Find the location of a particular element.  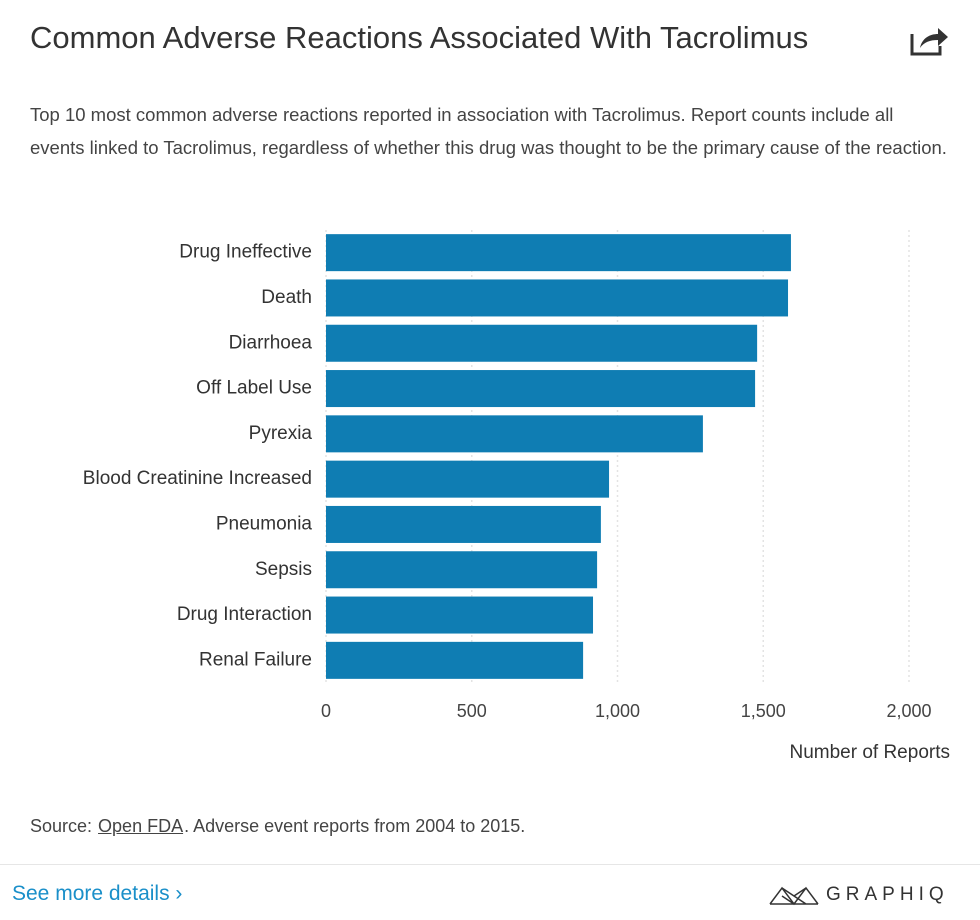

x-axis-label: Number of Reports is located at coordinates (869, 752).